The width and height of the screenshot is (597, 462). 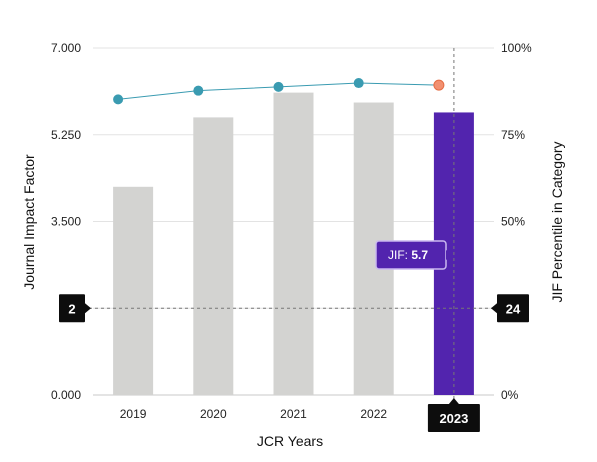 What do you see at coordinates (510, 395) in the screenshot?
I see `y2-tick-label: 0%` at bounding box center [510, 395].